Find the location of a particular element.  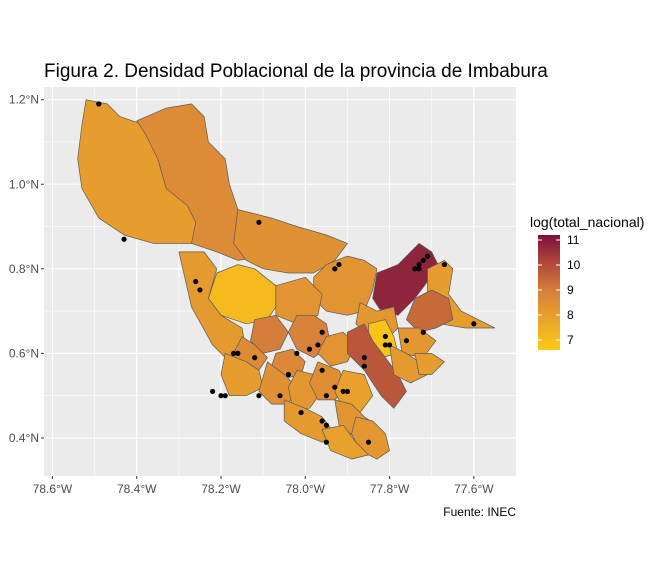

y-tick-label: 0.8°N is located at coordinates (24, 269).